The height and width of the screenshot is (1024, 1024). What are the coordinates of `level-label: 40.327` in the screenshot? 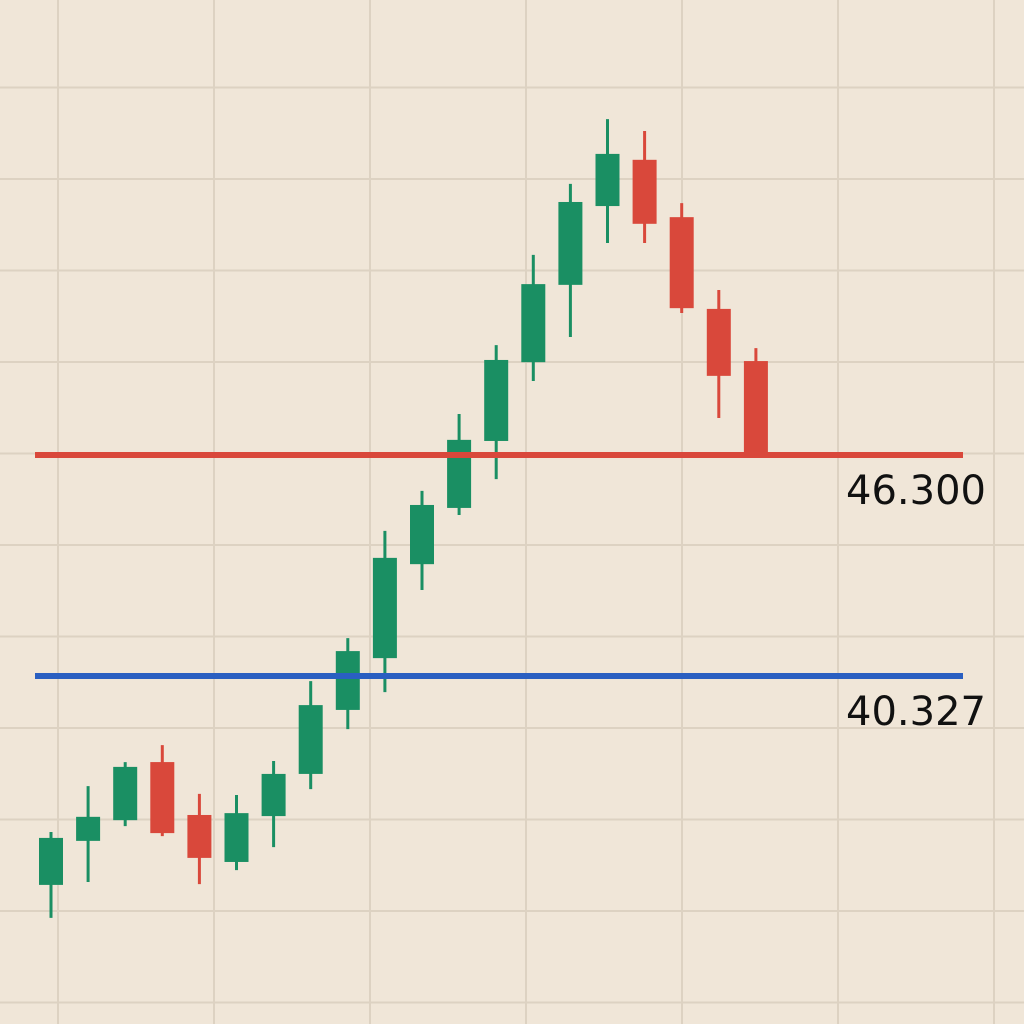 It's located at (916, 712).